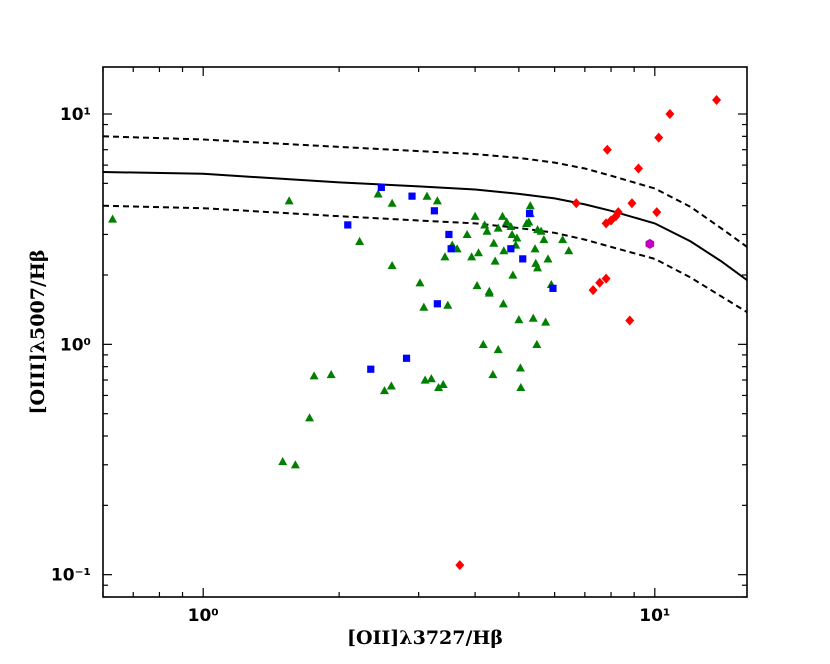 The image size is (830, 664). I want to click on solid-curve, so click(425, 226).